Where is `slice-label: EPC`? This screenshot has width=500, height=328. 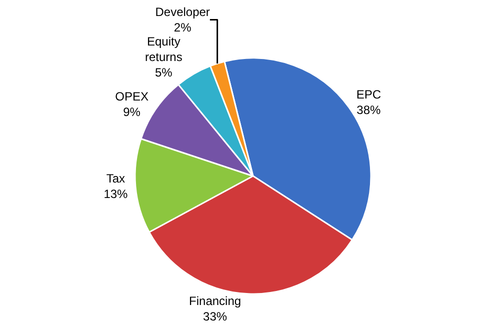 slice-label: EPC is located at coordinates (369, 94).